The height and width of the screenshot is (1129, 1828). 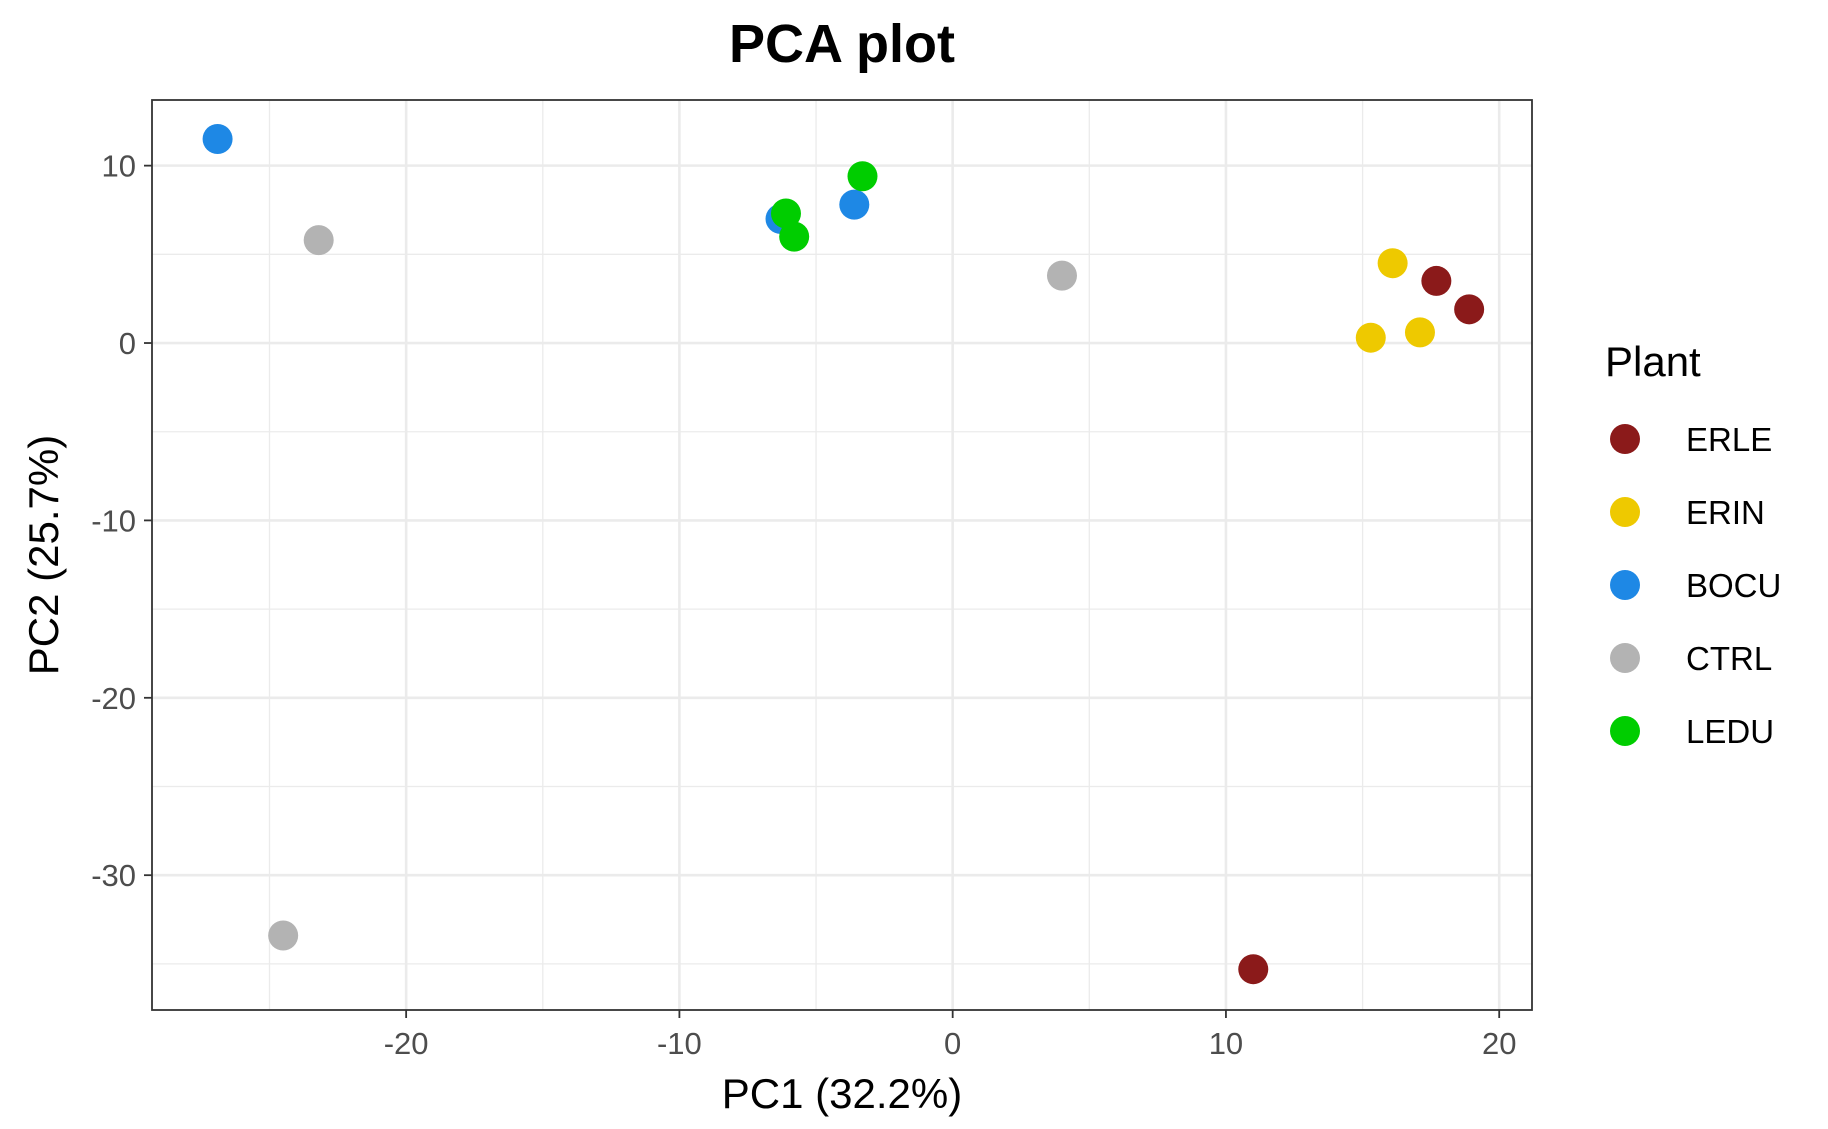 What do you see at coordinates (1729, 439) in the screenshot?
I see `legend-label-erle: ERLE` at bounding box center [1729, 439].